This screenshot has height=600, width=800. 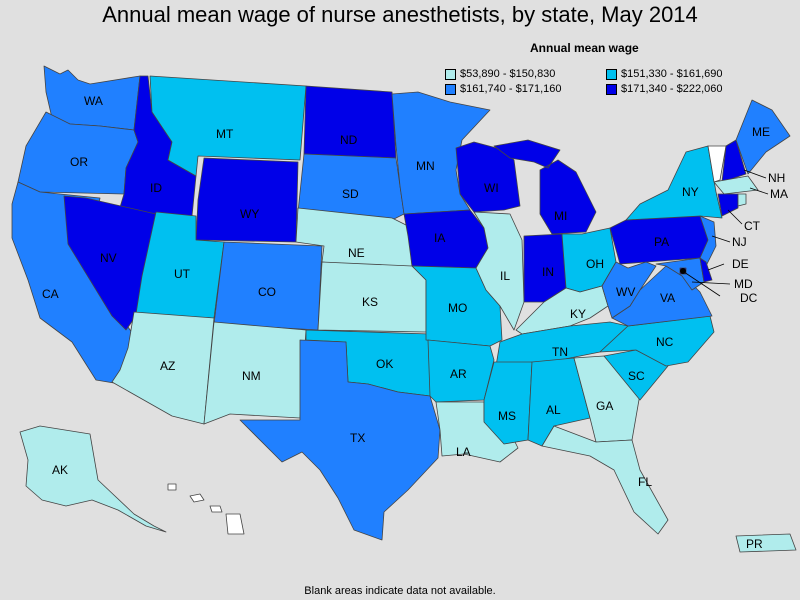 I want to click on label-SD: SD, so click(x=350, y=194).